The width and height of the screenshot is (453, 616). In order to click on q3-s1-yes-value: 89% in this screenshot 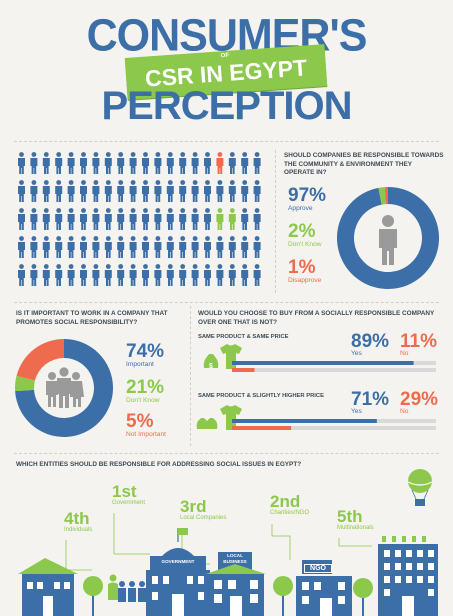, I will do `click(370, 341)`.